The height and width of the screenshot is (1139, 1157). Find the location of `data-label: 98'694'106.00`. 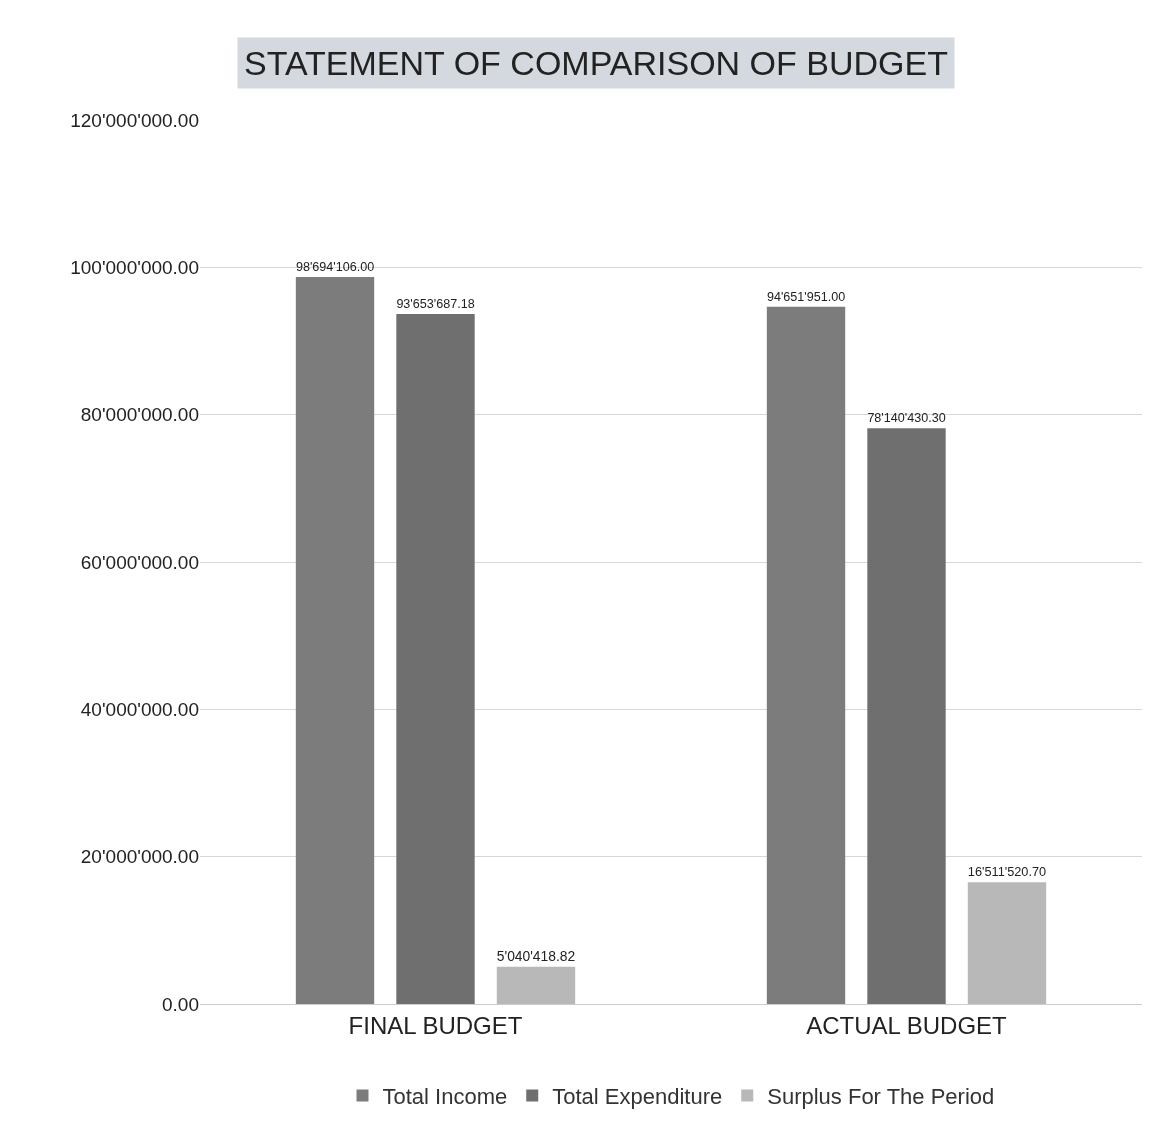

data-label: 98'694'106.00 is located at coordinates (335, 266).